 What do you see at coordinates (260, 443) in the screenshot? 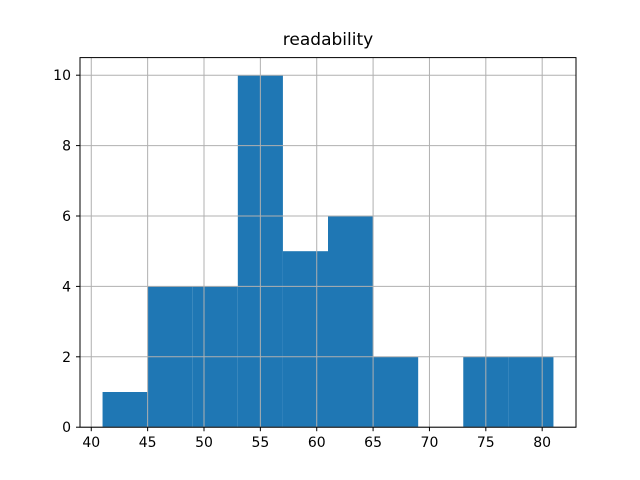
I see `x-tick-label: 55` at bounding box center [260, 443].